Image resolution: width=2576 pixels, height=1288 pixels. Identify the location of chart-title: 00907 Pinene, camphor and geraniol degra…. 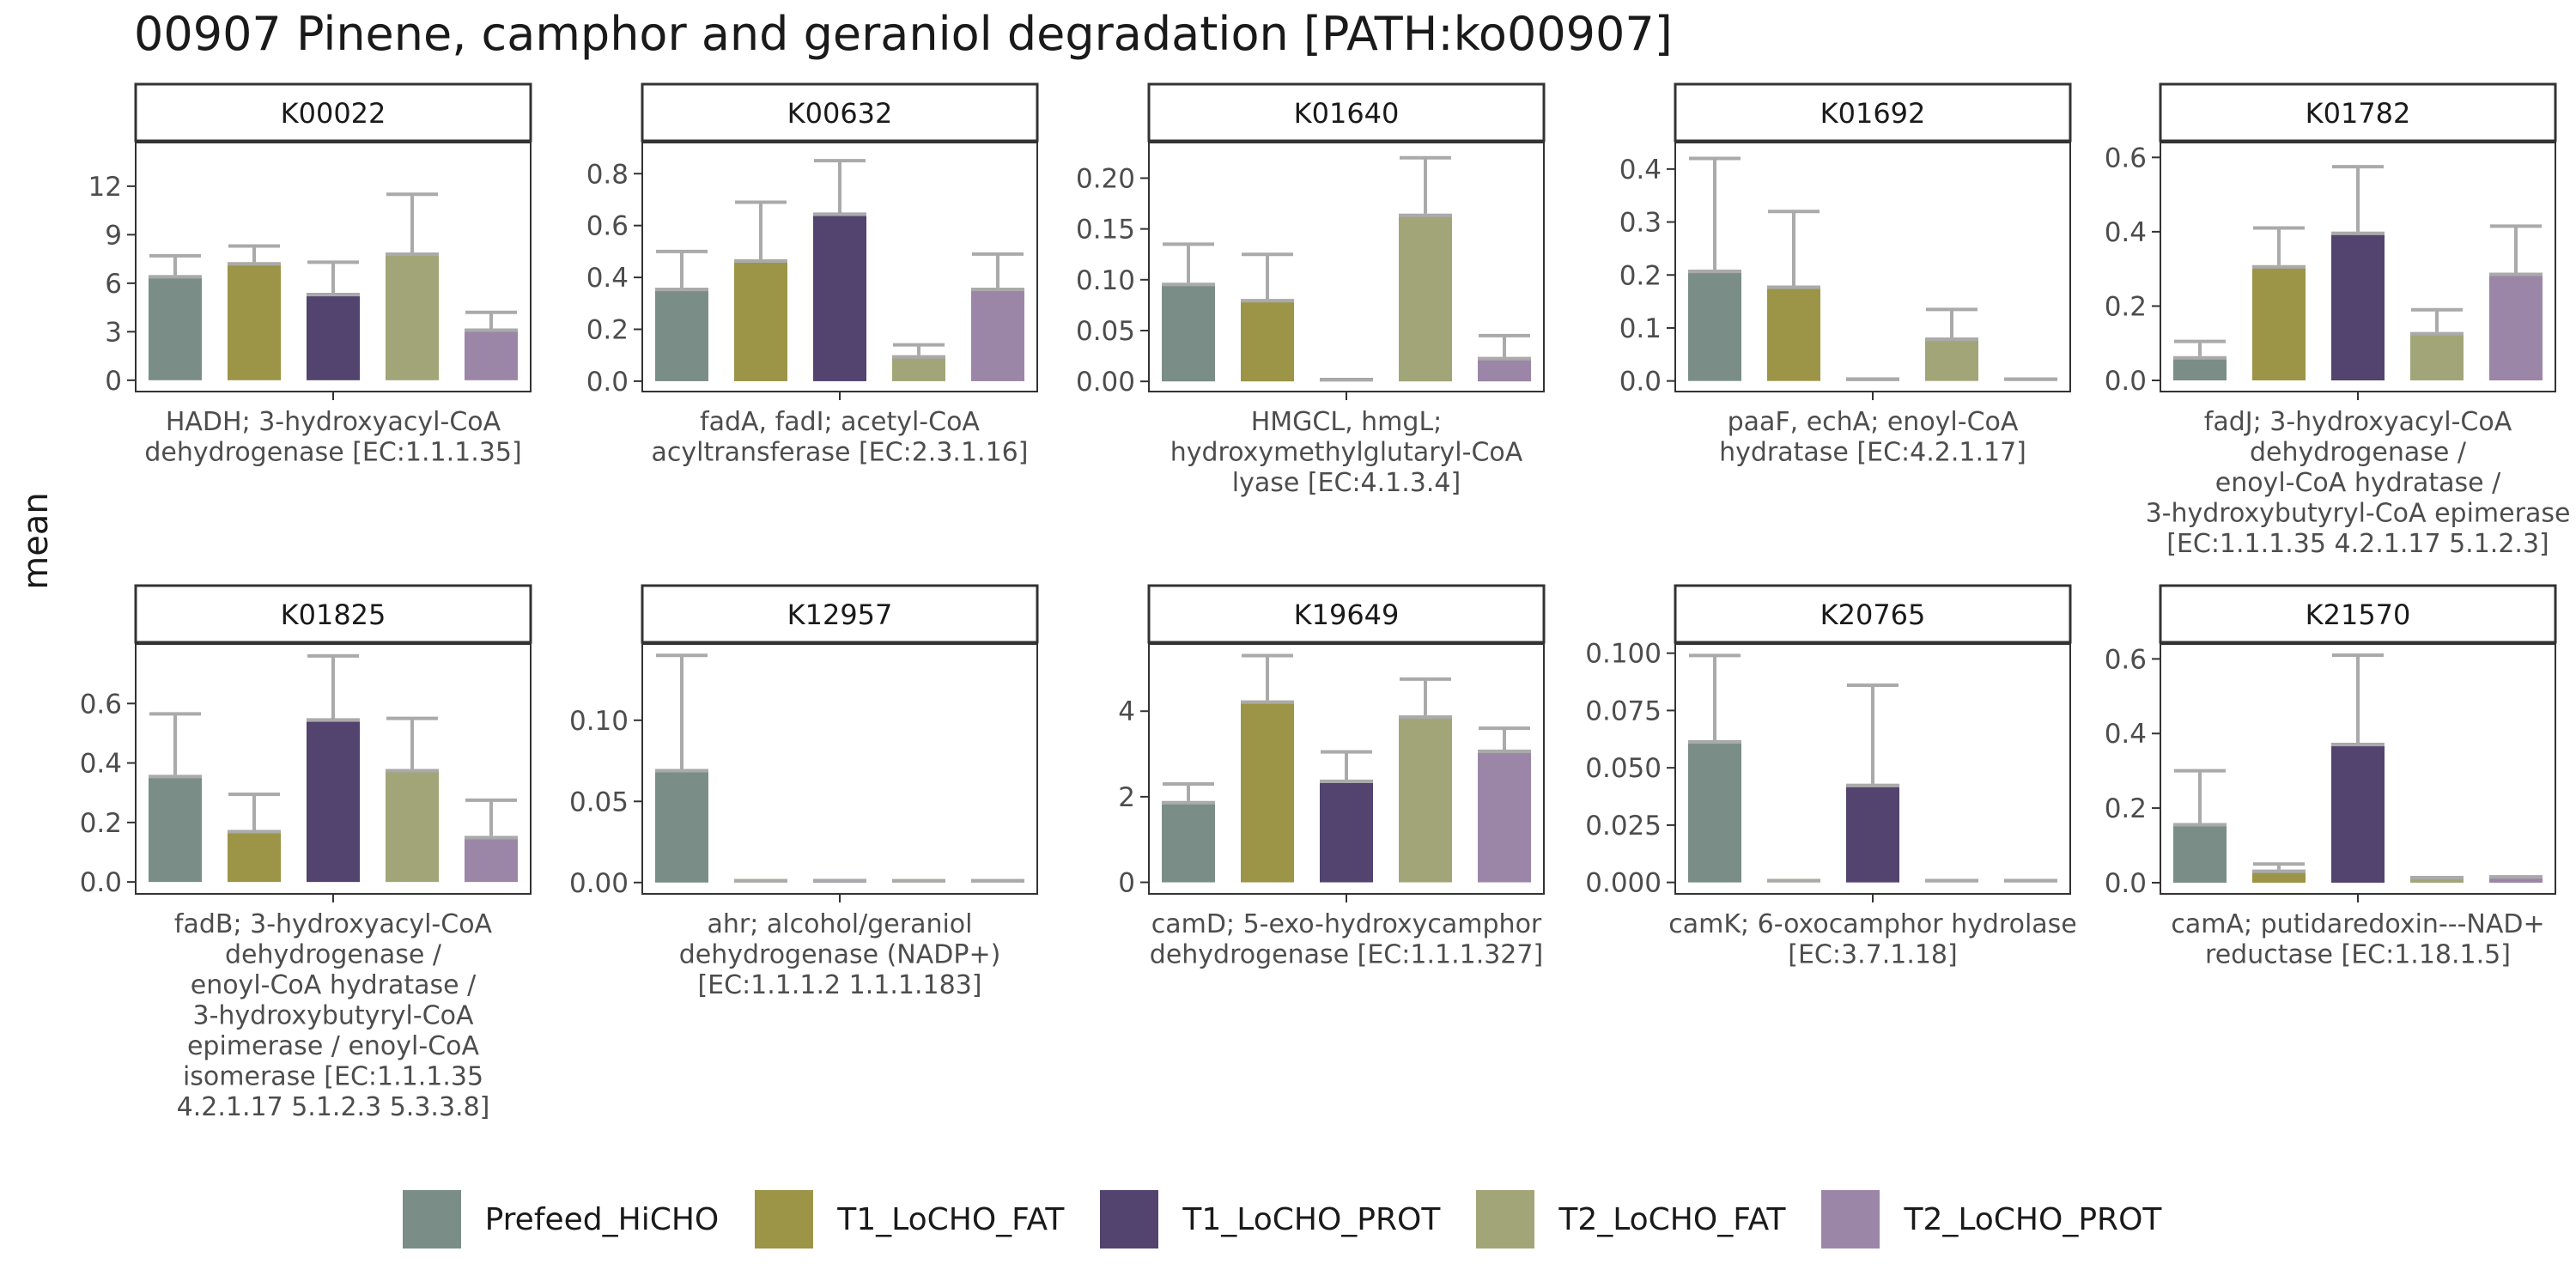
(903, 34).